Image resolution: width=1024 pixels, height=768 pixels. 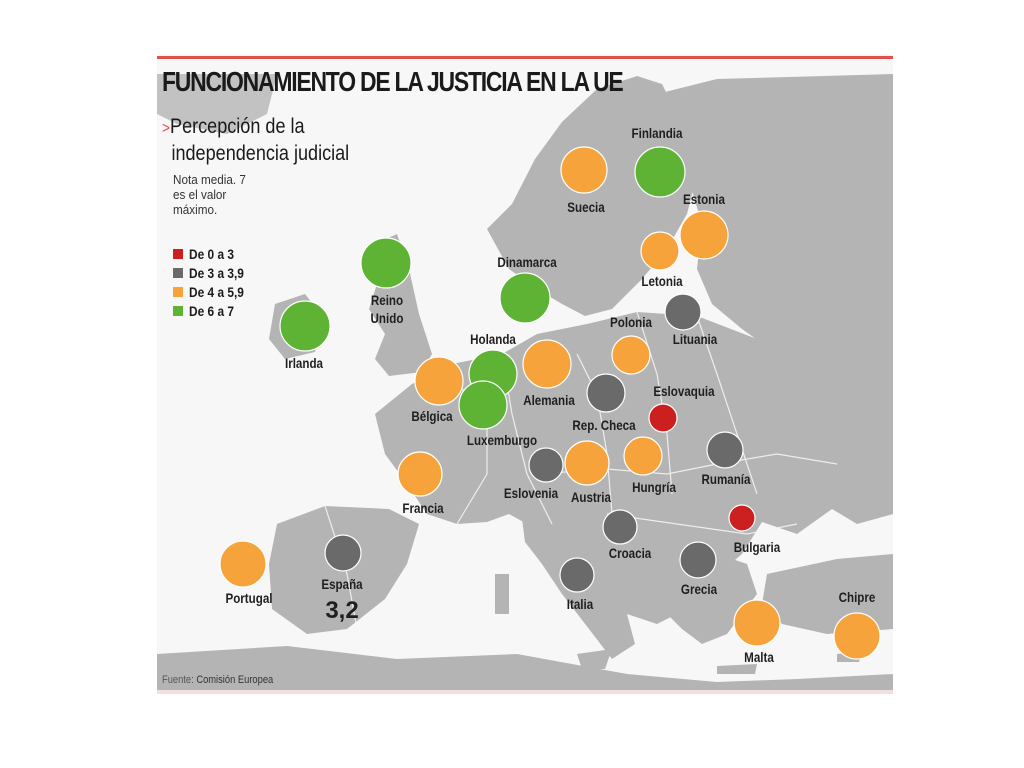 I want to click on marker-reino-unido, so click(x=386, y=263).